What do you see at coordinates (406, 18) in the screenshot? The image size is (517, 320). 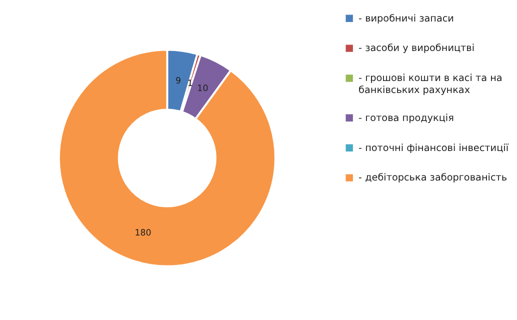 I see `legend-label: - виробничі запаси` at bounding box center [406, 18].